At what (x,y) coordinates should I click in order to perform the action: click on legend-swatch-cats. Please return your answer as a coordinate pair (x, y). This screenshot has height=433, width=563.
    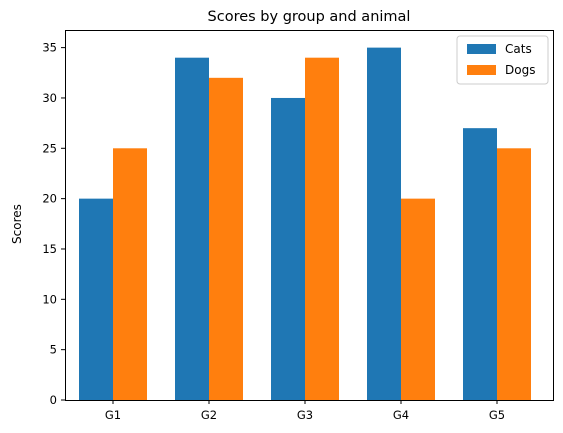
    Looking at the image, I should click on (481, 49).